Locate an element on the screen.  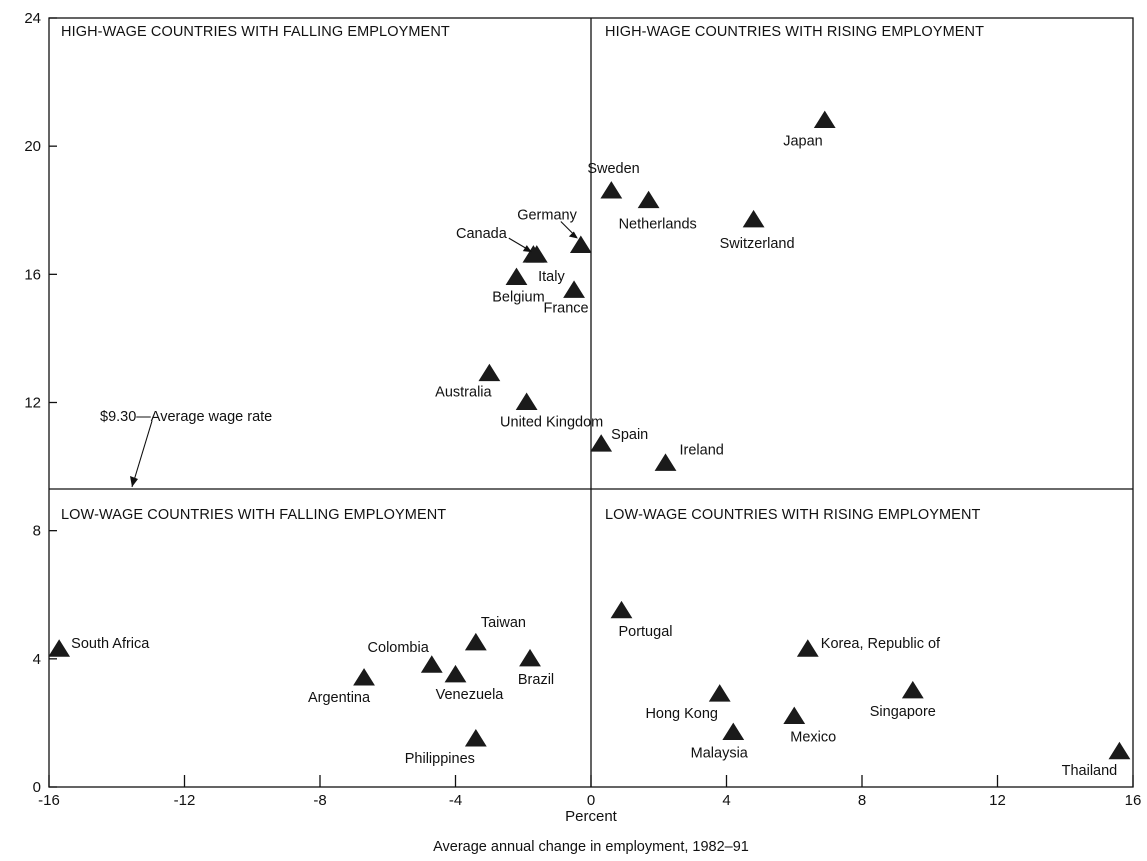
point-label-ireland: Ireland is located at coordinates (702, 450).